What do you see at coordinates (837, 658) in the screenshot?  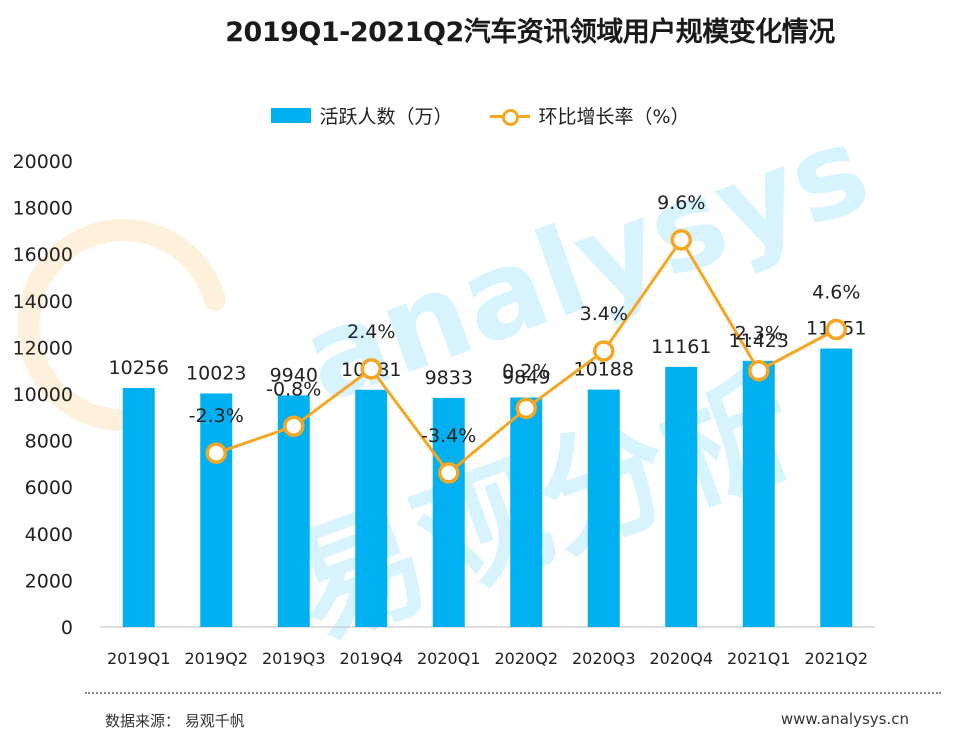 I see `x-tick-label: 2021Q2` at bounding box center [837, 658].